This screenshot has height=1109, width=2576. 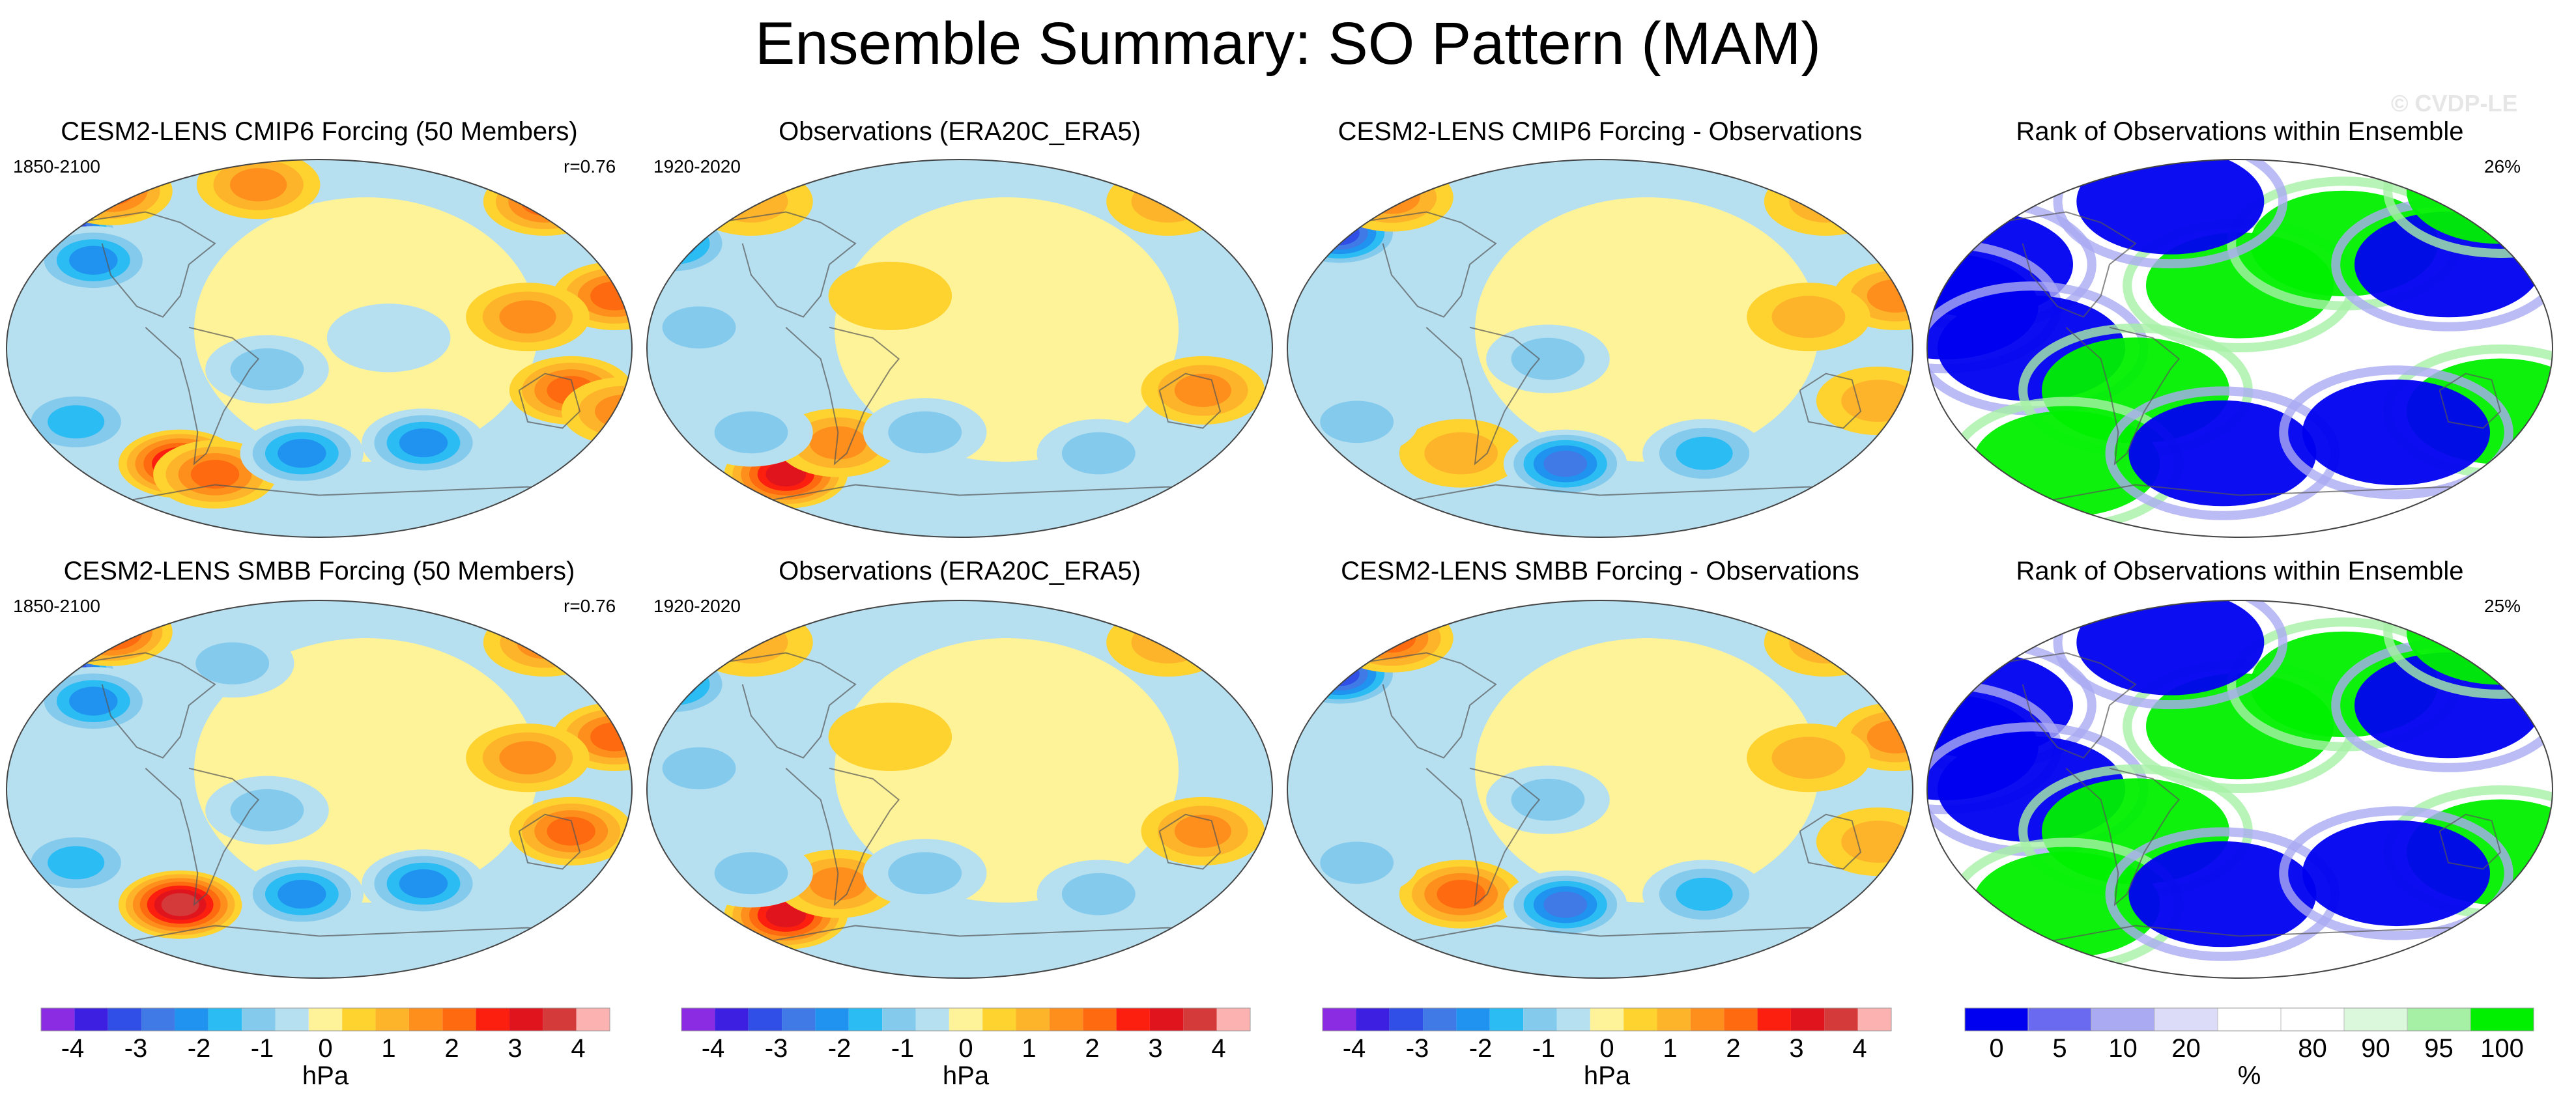 I want to click on map-border-p21, so click(x=319, y=790).